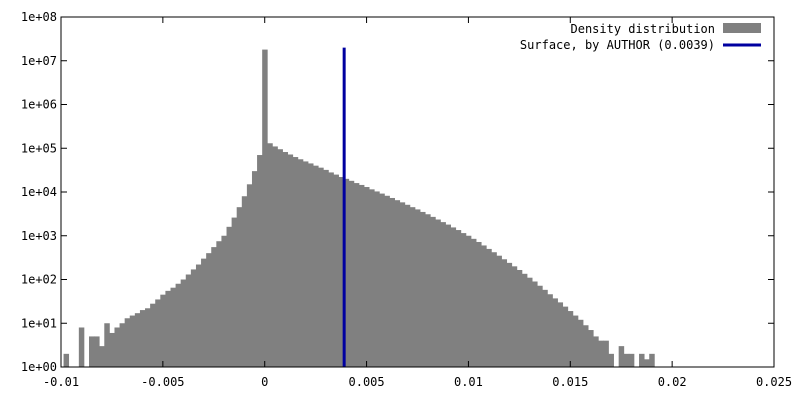 Image resolution: width=800 pixels, height=400 pixels. Describe the element at coordinates (672, 382) in the screenshot. I see `x-tick-label: 0.02` at that location.